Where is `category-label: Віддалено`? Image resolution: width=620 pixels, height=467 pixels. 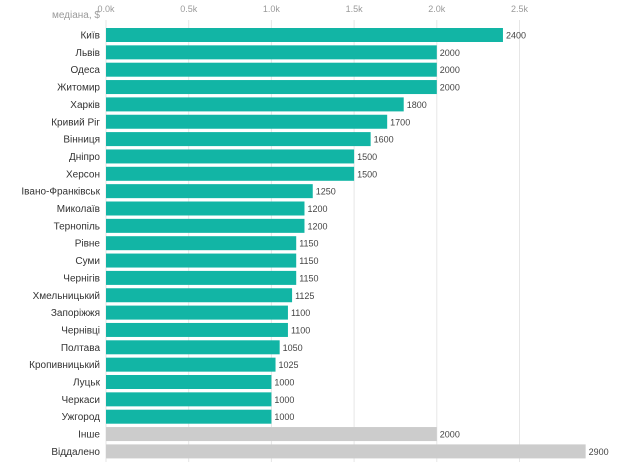 category-label: Віддалено is located at coordinates (75, 452).